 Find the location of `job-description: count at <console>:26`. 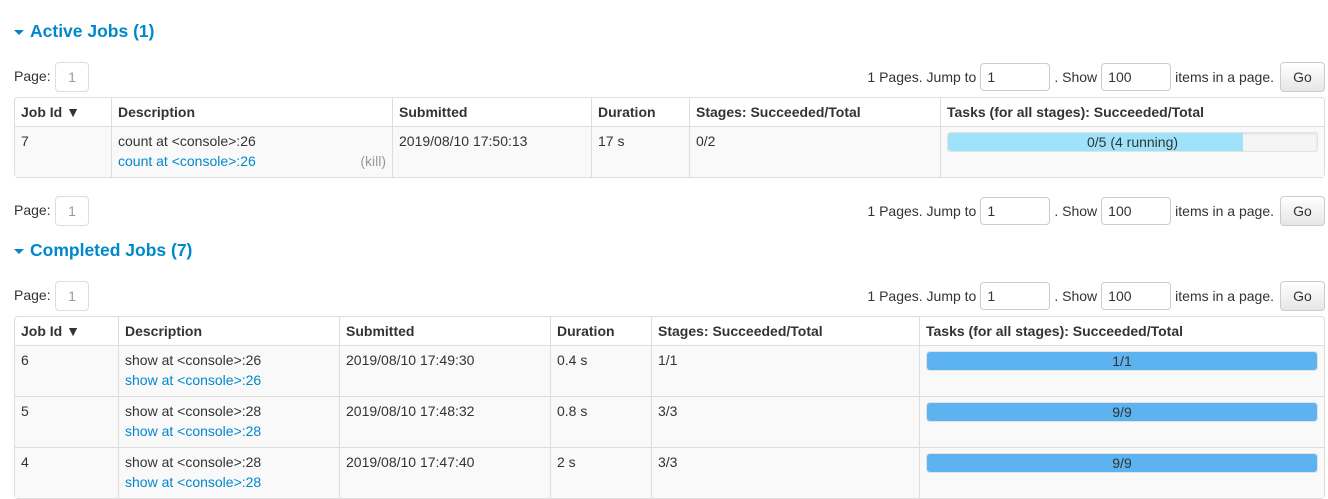

job-description: count at <console>:26 is located at coordinates (187, 141).